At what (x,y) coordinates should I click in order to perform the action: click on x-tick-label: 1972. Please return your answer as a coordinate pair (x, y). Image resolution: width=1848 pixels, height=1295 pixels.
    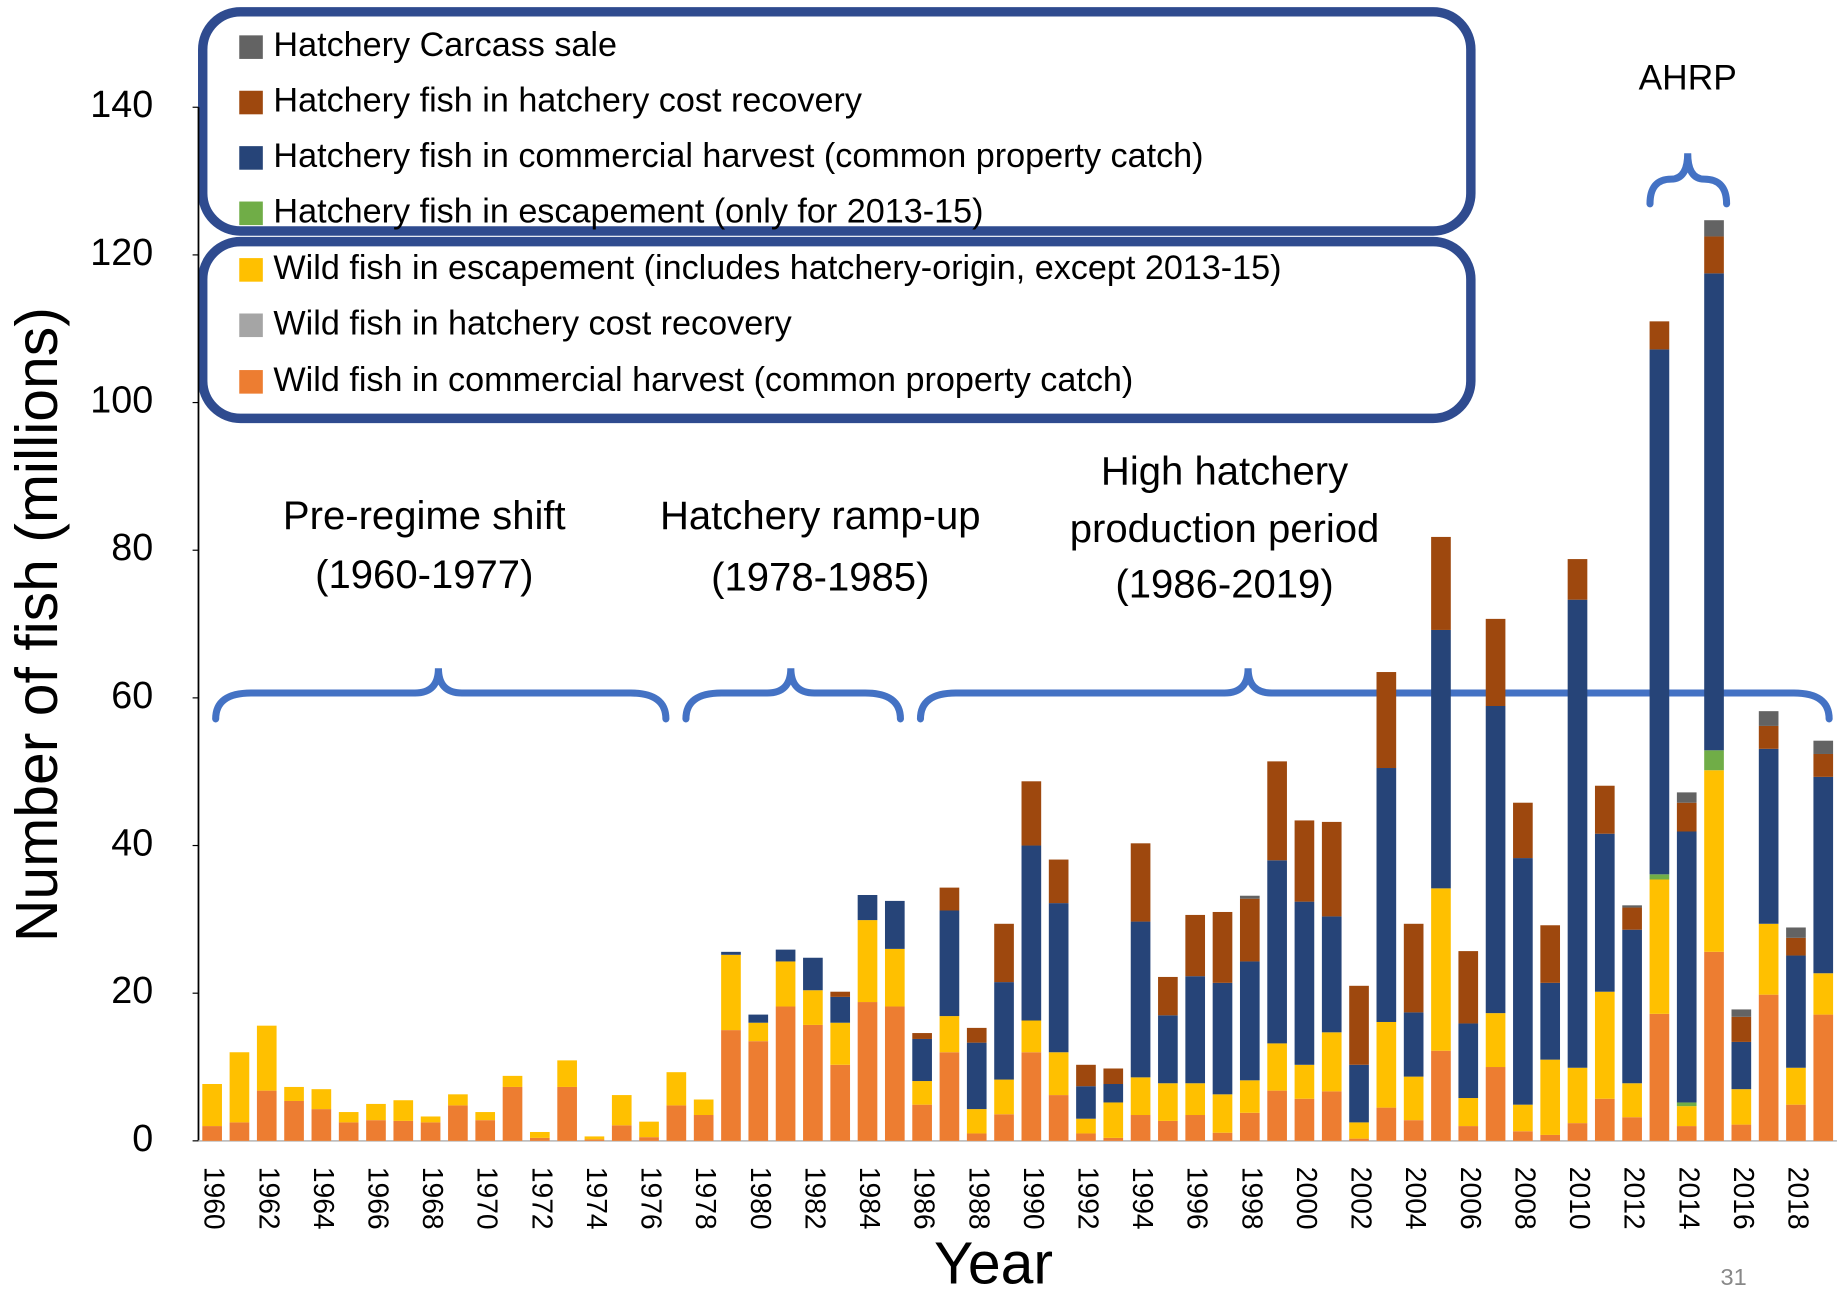
    Looking at the image, I should click on (542, 1198).